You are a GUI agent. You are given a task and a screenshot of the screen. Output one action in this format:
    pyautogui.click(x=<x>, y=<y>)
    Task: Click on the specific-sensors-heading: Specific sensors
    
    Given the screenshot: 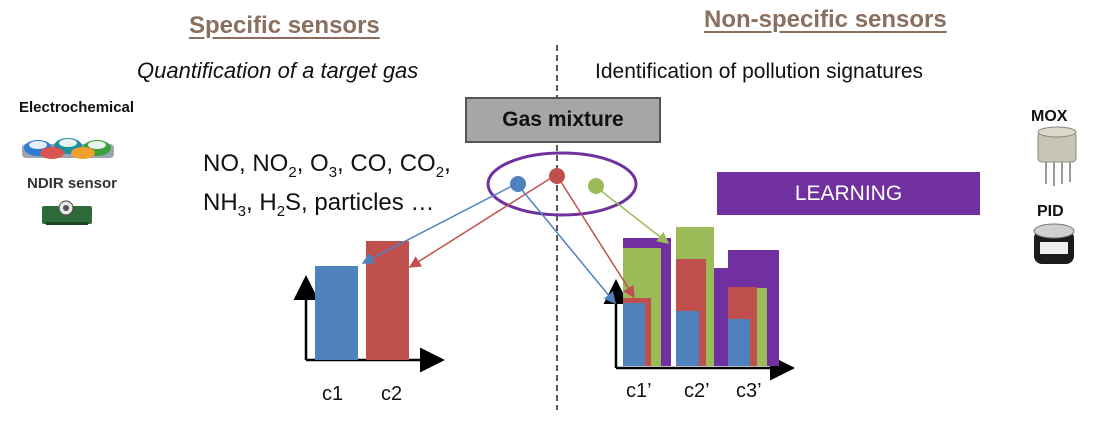 What is the action you would take?
    pyautogui.click(x=284, y=25)
    